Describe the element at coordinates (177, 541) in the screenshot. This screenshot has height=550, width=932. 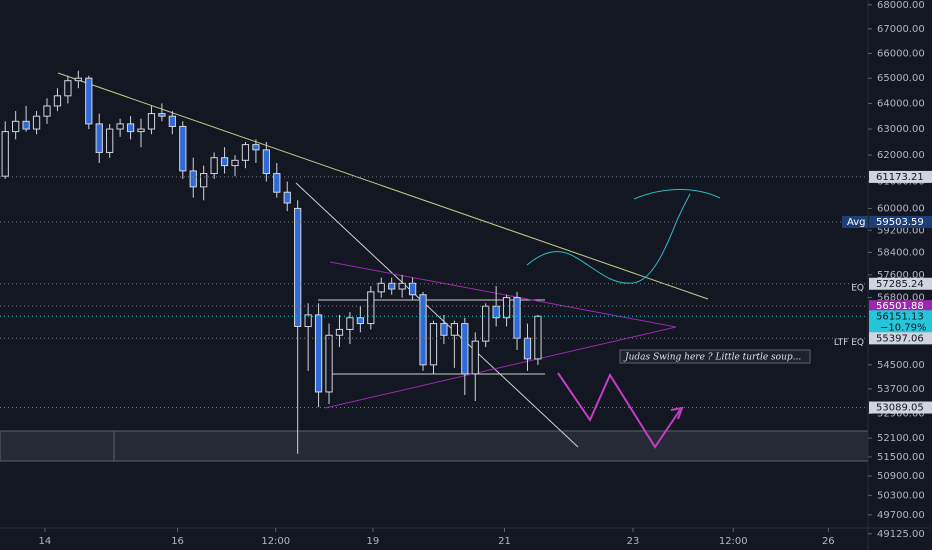
I see `x-tick-label: 16` at that location.